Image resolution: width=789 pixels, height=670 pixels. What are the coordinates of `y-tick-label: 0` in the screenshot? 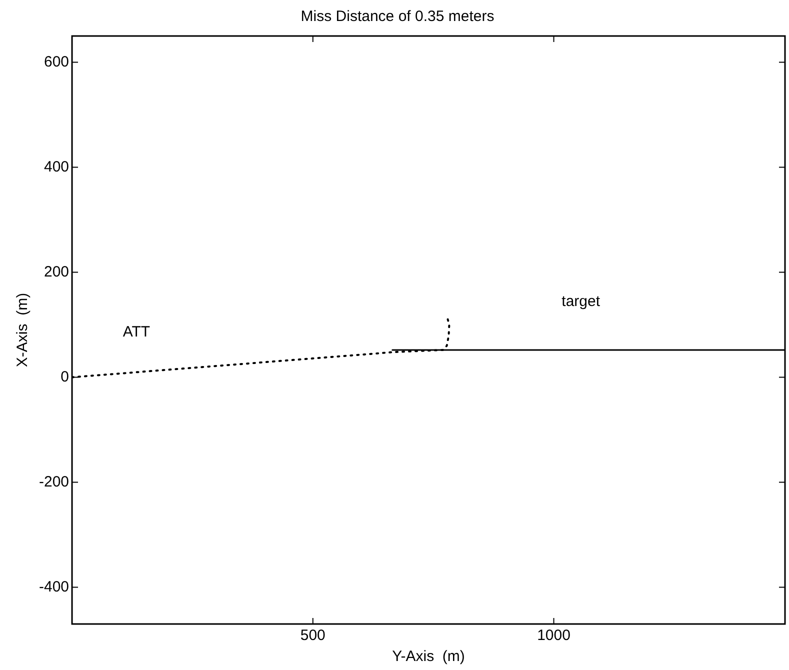 It's located at (65, 377).